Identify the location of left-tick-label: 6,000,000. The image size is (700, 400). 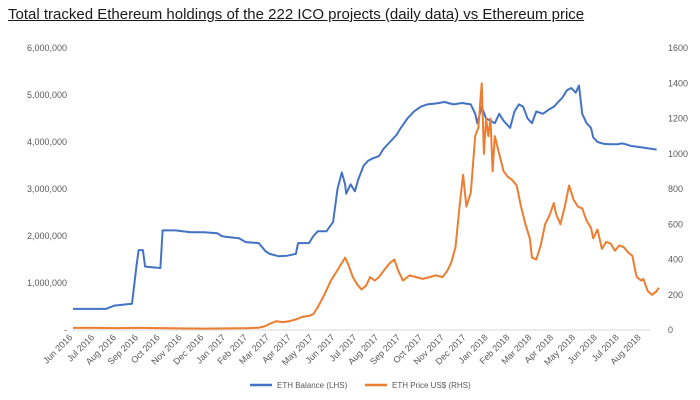
(47, 48).